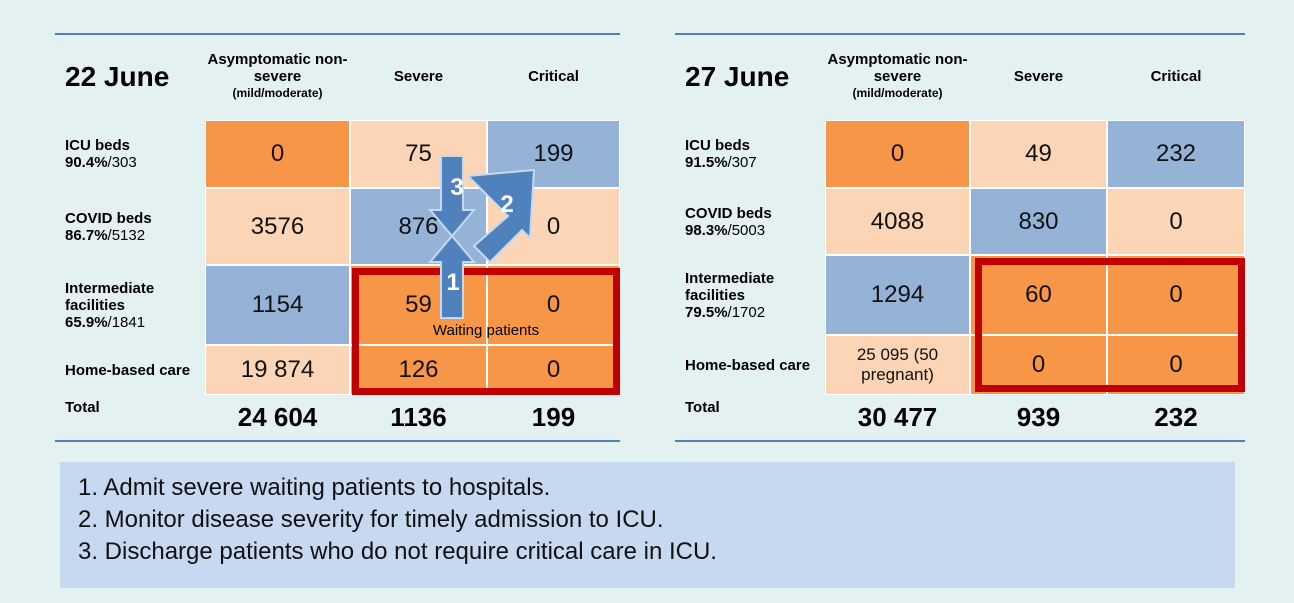 This screenshot has width=1294, height=603. Describe the element at coordinates (418, 305) in the screenshot. I see `cell: 59` at that location.